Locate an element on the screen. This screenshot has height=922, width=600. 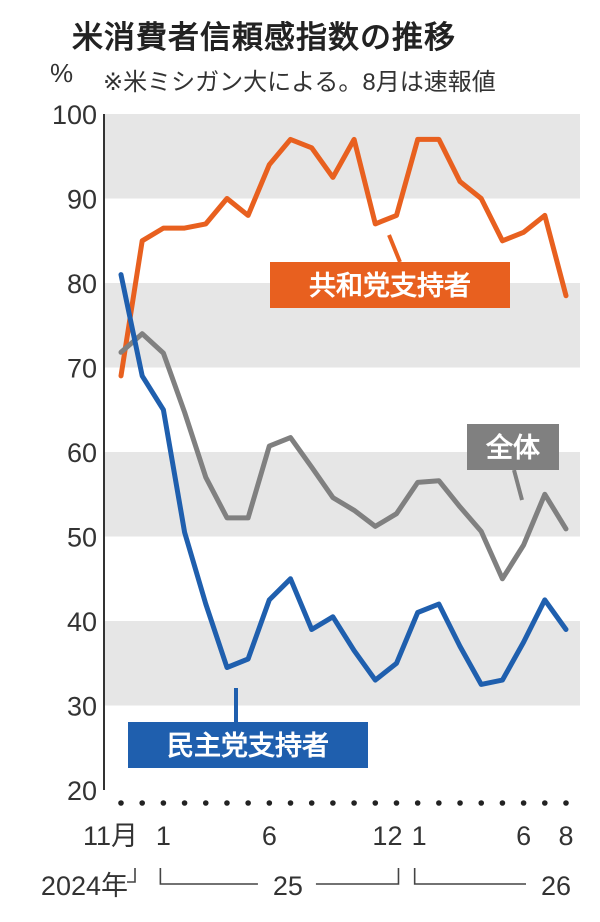
y-tick-label: 80 is located at coordinates (82, 284).